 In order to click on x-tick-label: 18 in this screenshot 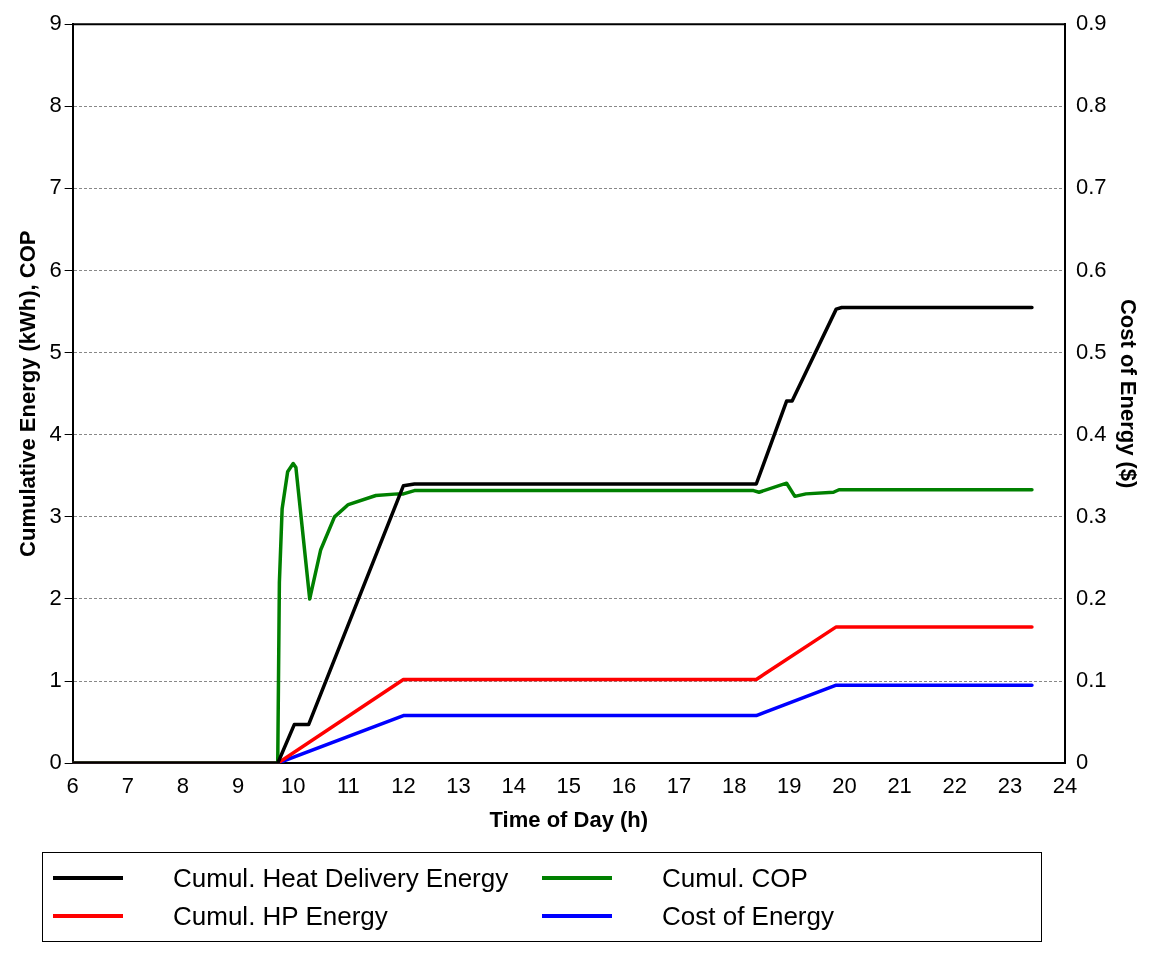, I will do `click(734, 786)`.